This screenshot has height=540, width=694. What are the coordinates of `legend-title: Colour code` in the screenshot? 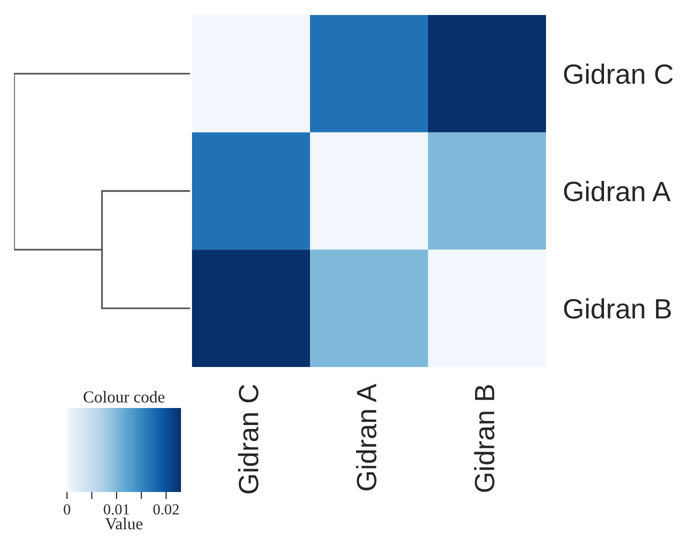 It's located at (124, 396).